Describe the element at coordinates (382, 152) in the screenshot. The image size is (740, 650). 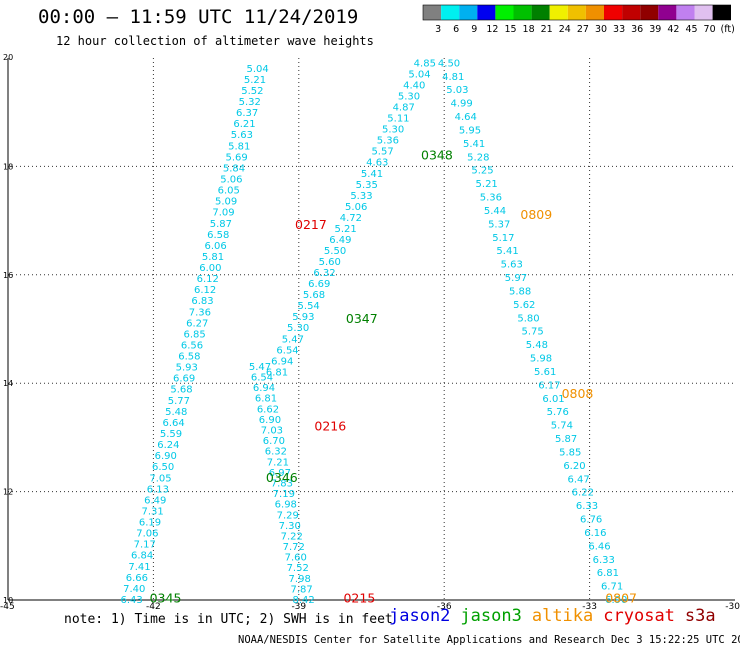
I see `wave-height-point: 5.57` at that location.